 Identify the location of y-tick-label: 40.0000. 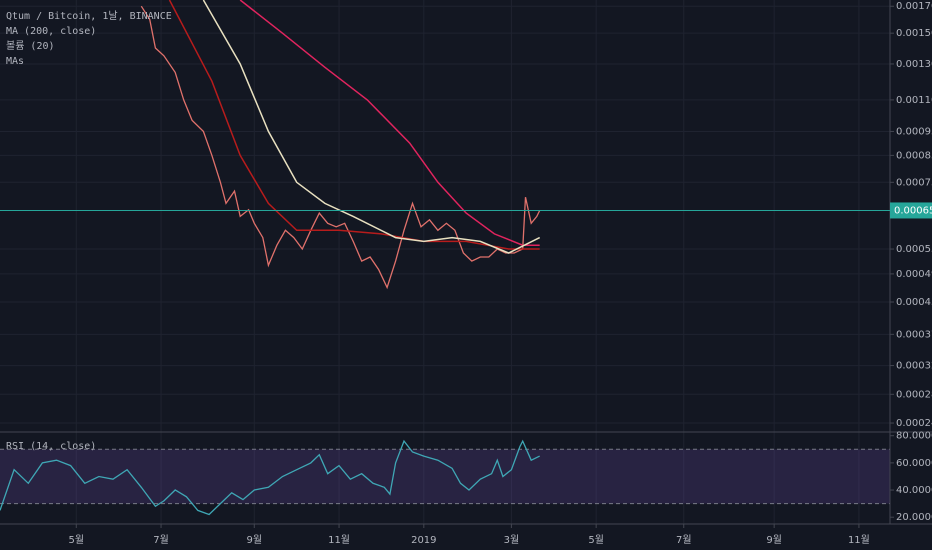
(914, 490).